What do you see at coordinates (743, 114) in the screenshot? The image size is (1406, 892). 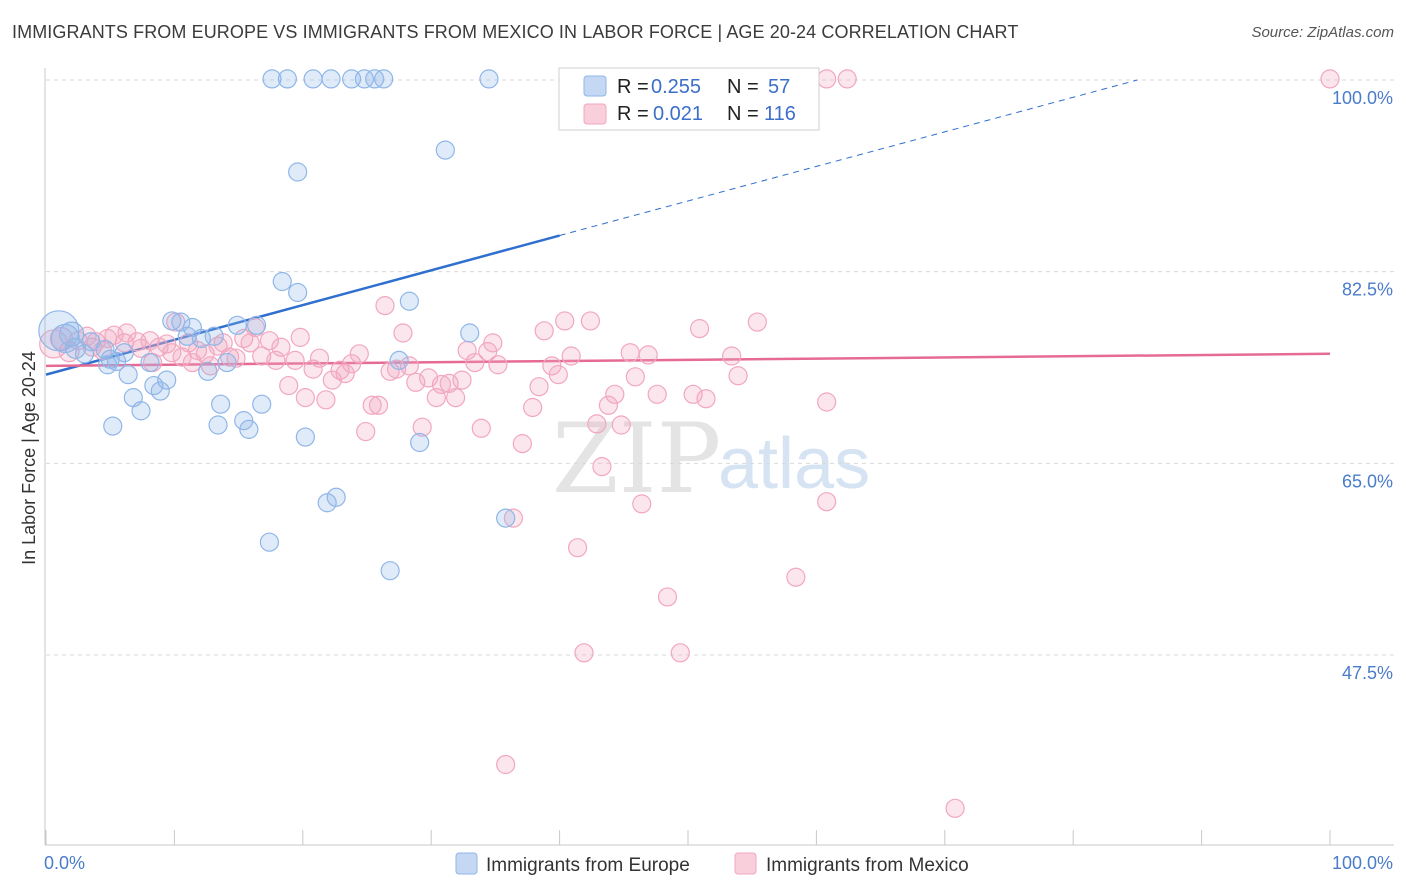 I see `legend-mexico-n-label: N =` at bounding box center [743, 114].